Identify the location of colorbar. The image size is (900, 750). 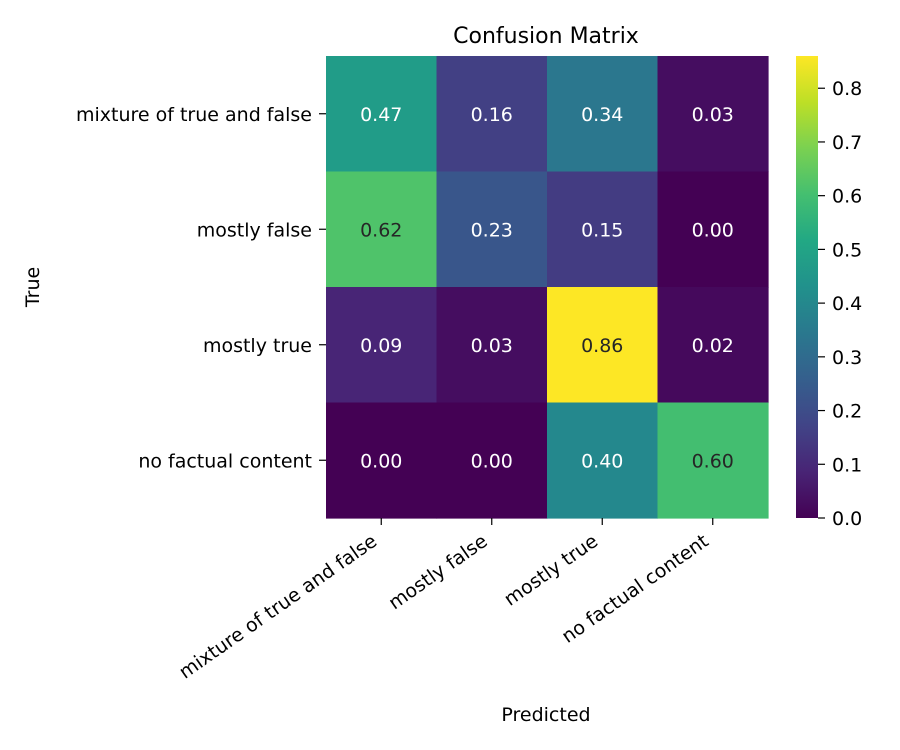
(807, 287).